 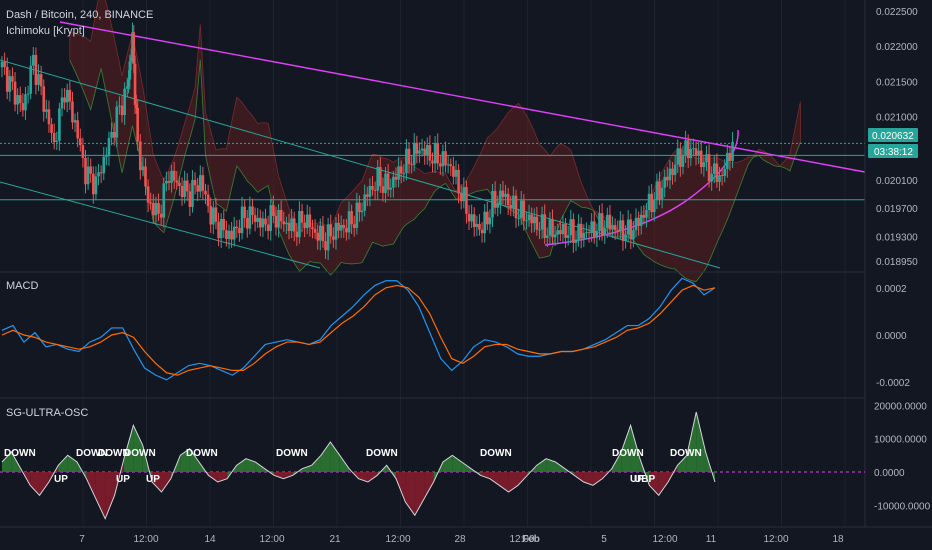 What do you see at coordinates (897, 209) in the screenshot?
I see `price-axis-tick-label: 0.019700` at bounding box center [897, 209].